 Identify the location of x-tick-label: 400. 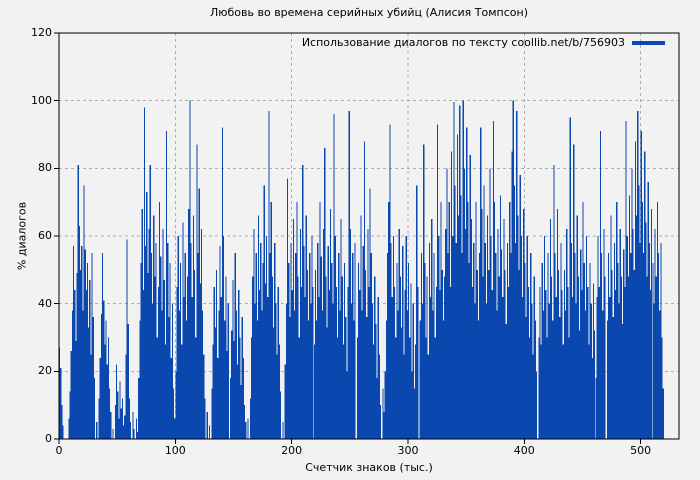
(524, 450).